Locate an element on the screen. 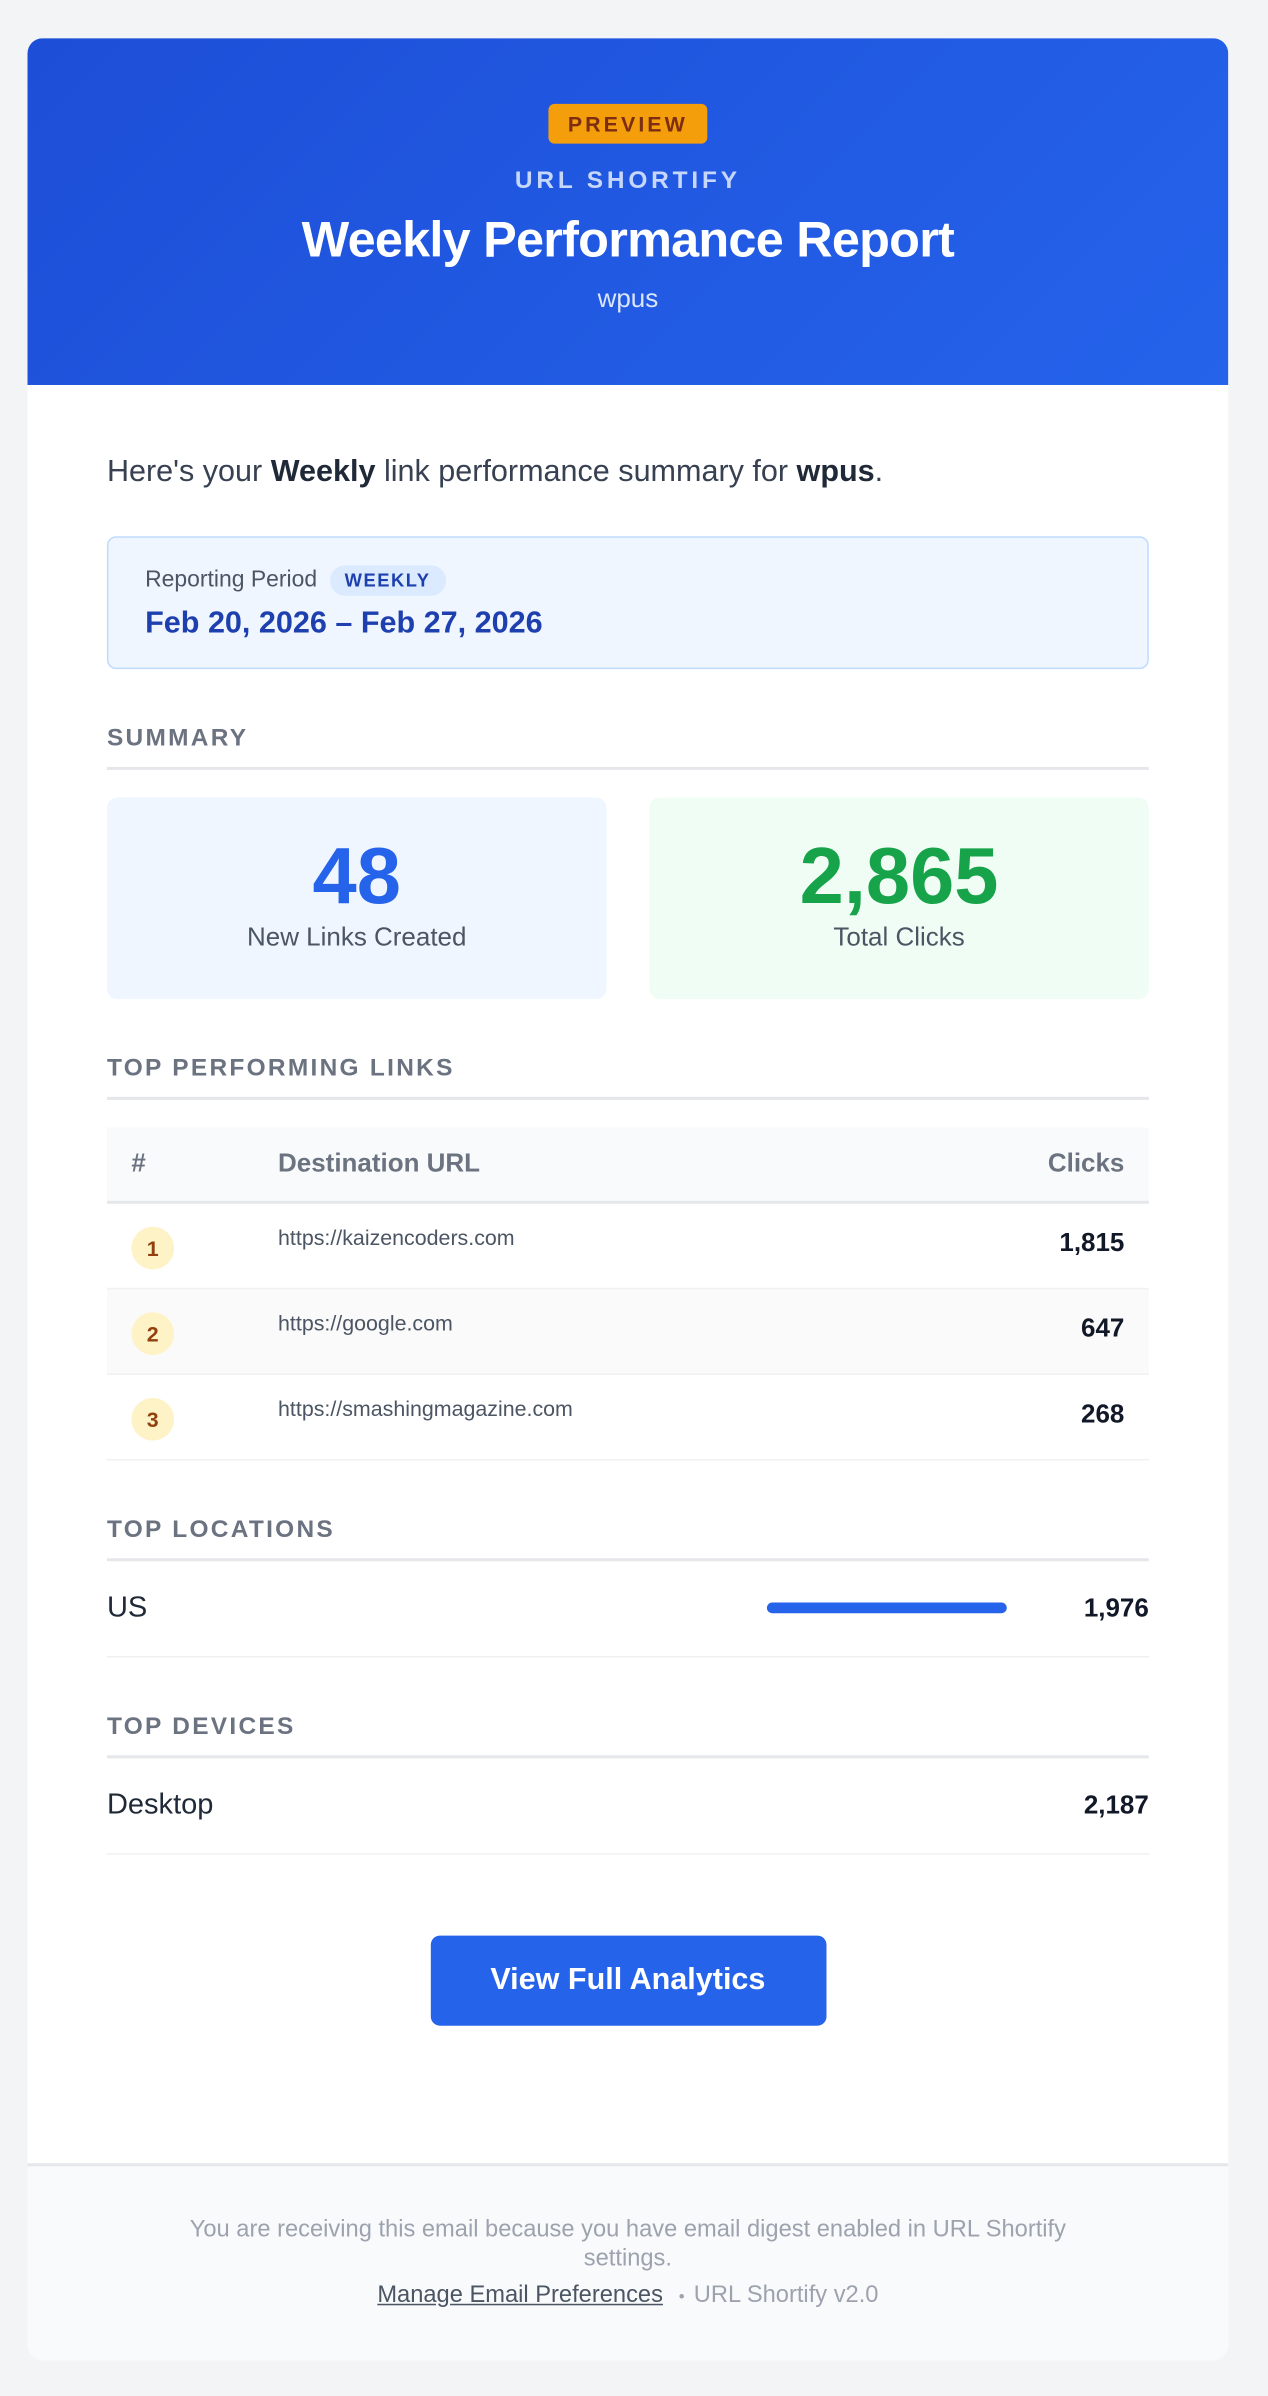  stat-card: 2,865 Total Clicks is located at coordinates (899, 898).